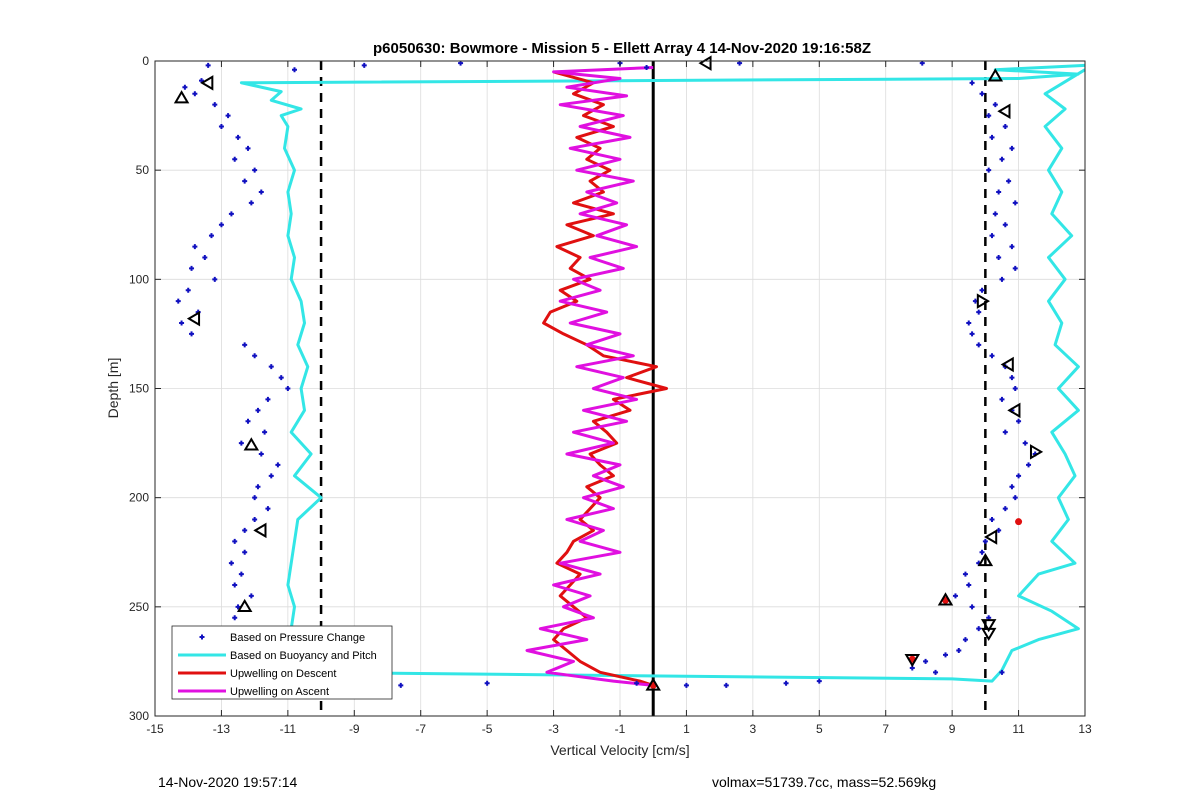 The height and width of the screenshot is (804, 1200). Describe the element at coordinates (1085, 729) in the screenshot. I see `x-tick-label: 13` at that location.